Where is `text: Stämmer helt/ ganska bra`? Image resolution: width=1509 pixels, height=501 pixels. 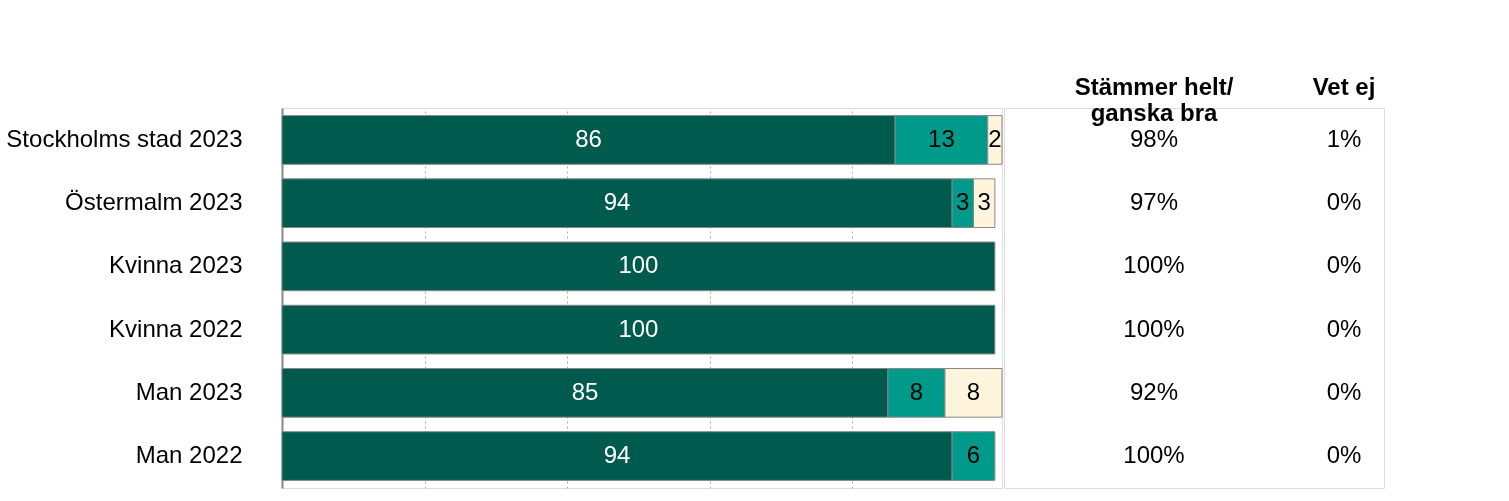 text: Stämmer helt/ ganska bra is located at coordinates (1154, 99).